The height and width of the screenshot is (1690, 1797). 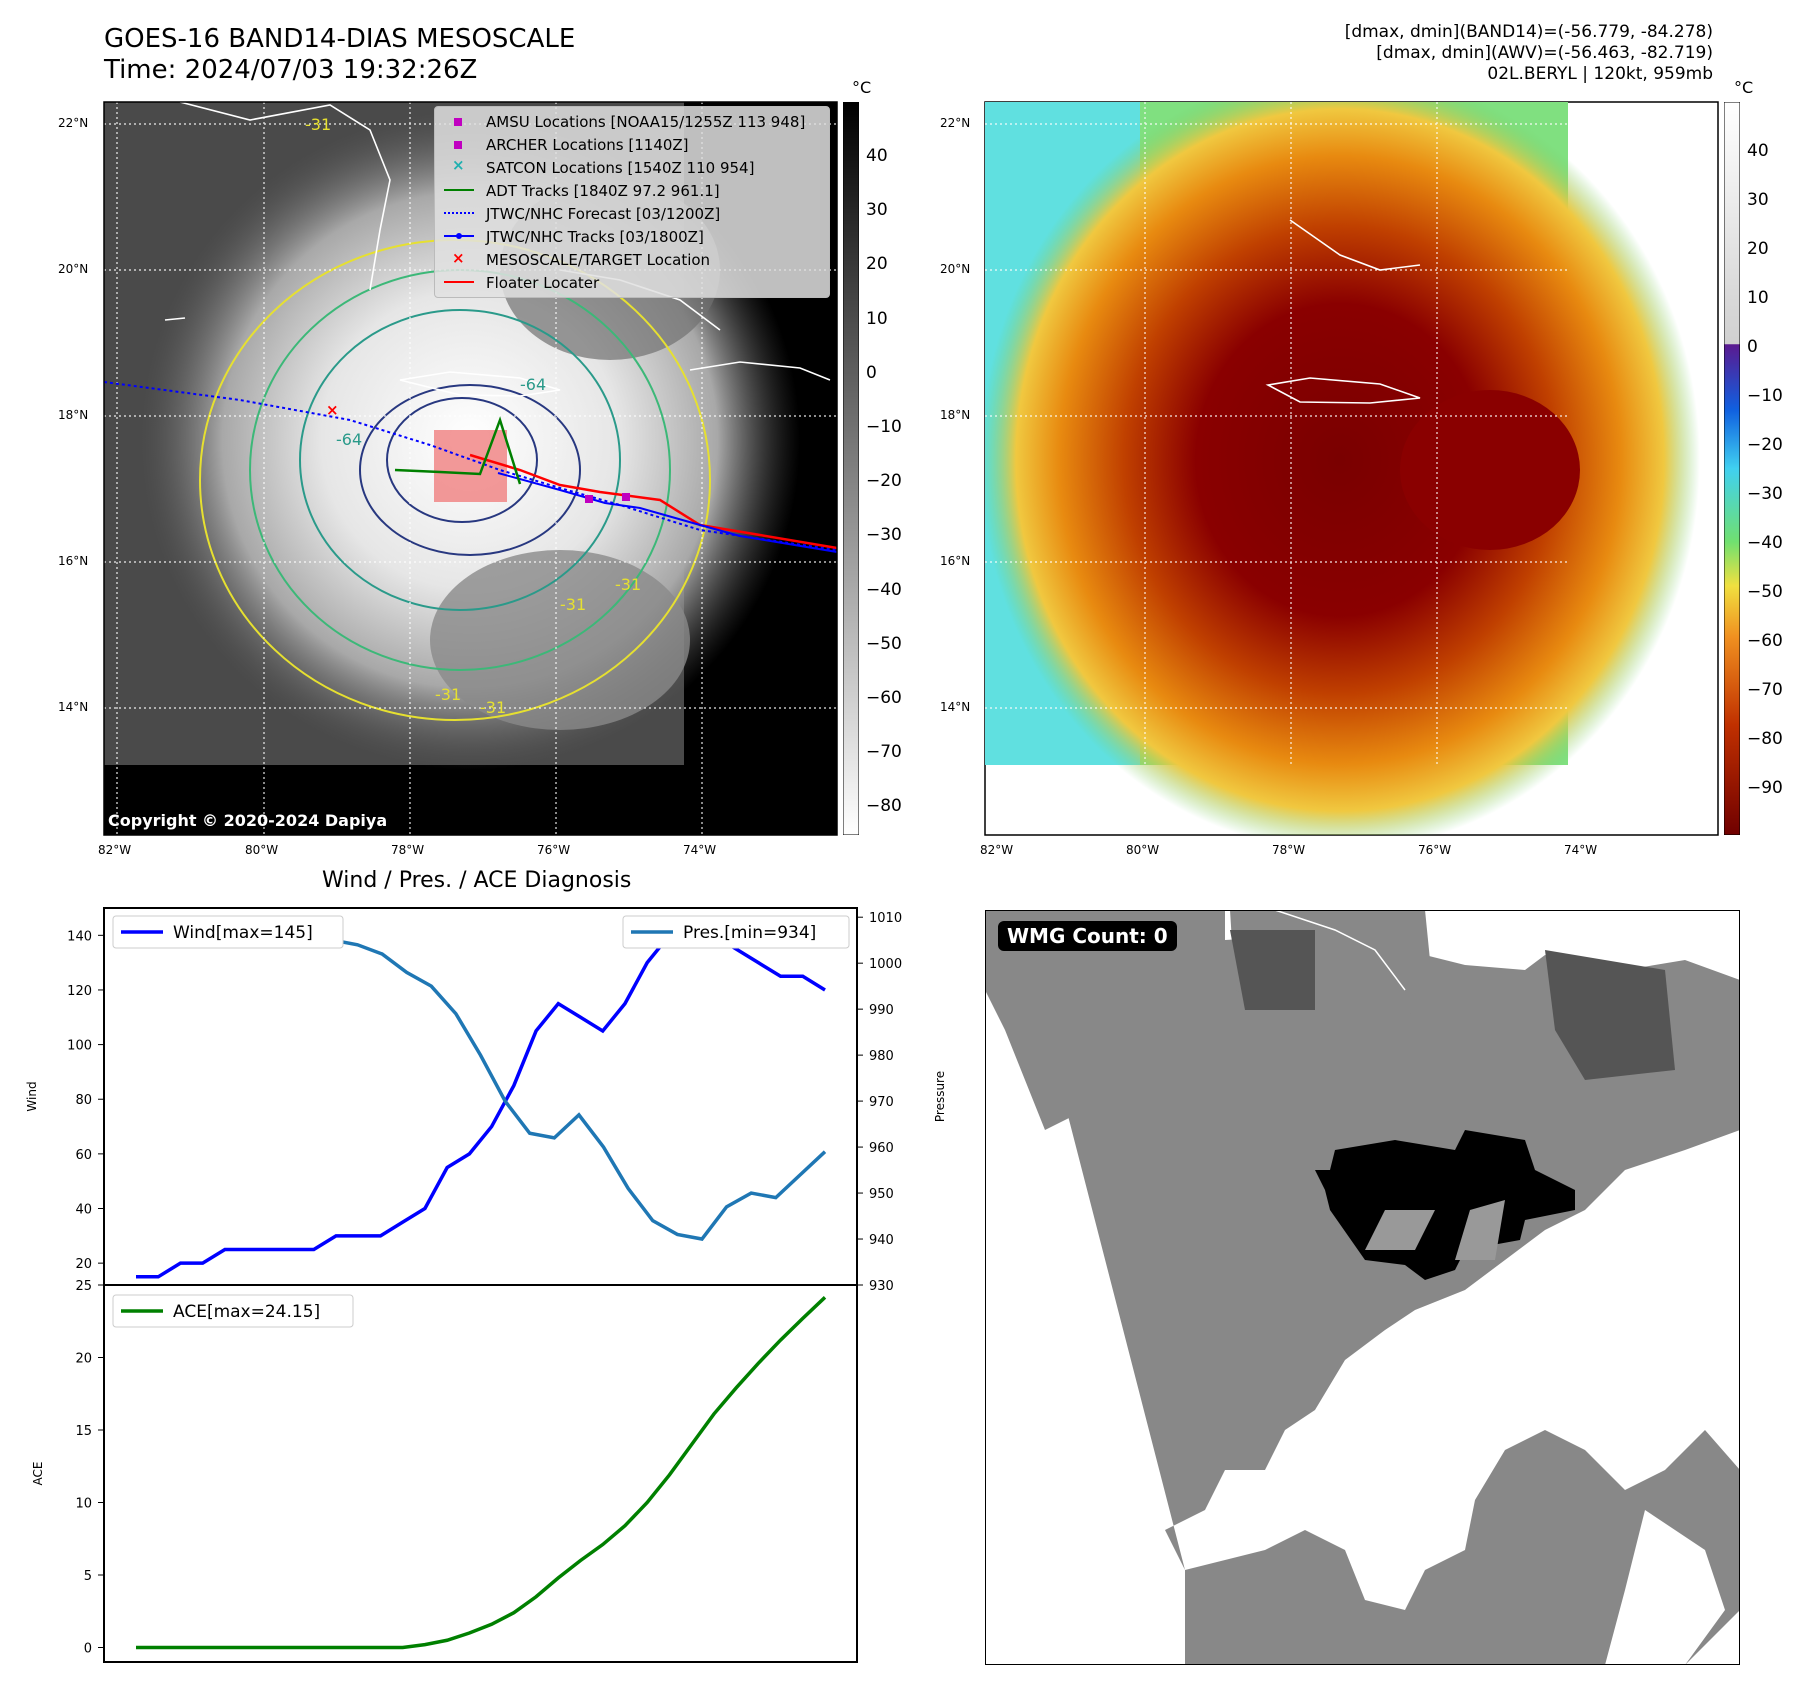 I want to click on diagnosis-title: Wind / Pres. / ACE Diagnosis, so click(x=477, y=880).